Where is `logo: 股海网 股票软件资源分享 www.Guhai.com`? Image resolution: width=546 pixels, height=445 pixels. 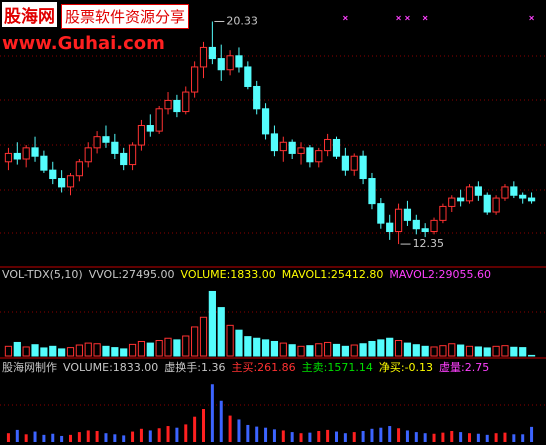 logo: 股海网 股票软件资源分享 www.Guhai.com is located at coordinates (96, 28).